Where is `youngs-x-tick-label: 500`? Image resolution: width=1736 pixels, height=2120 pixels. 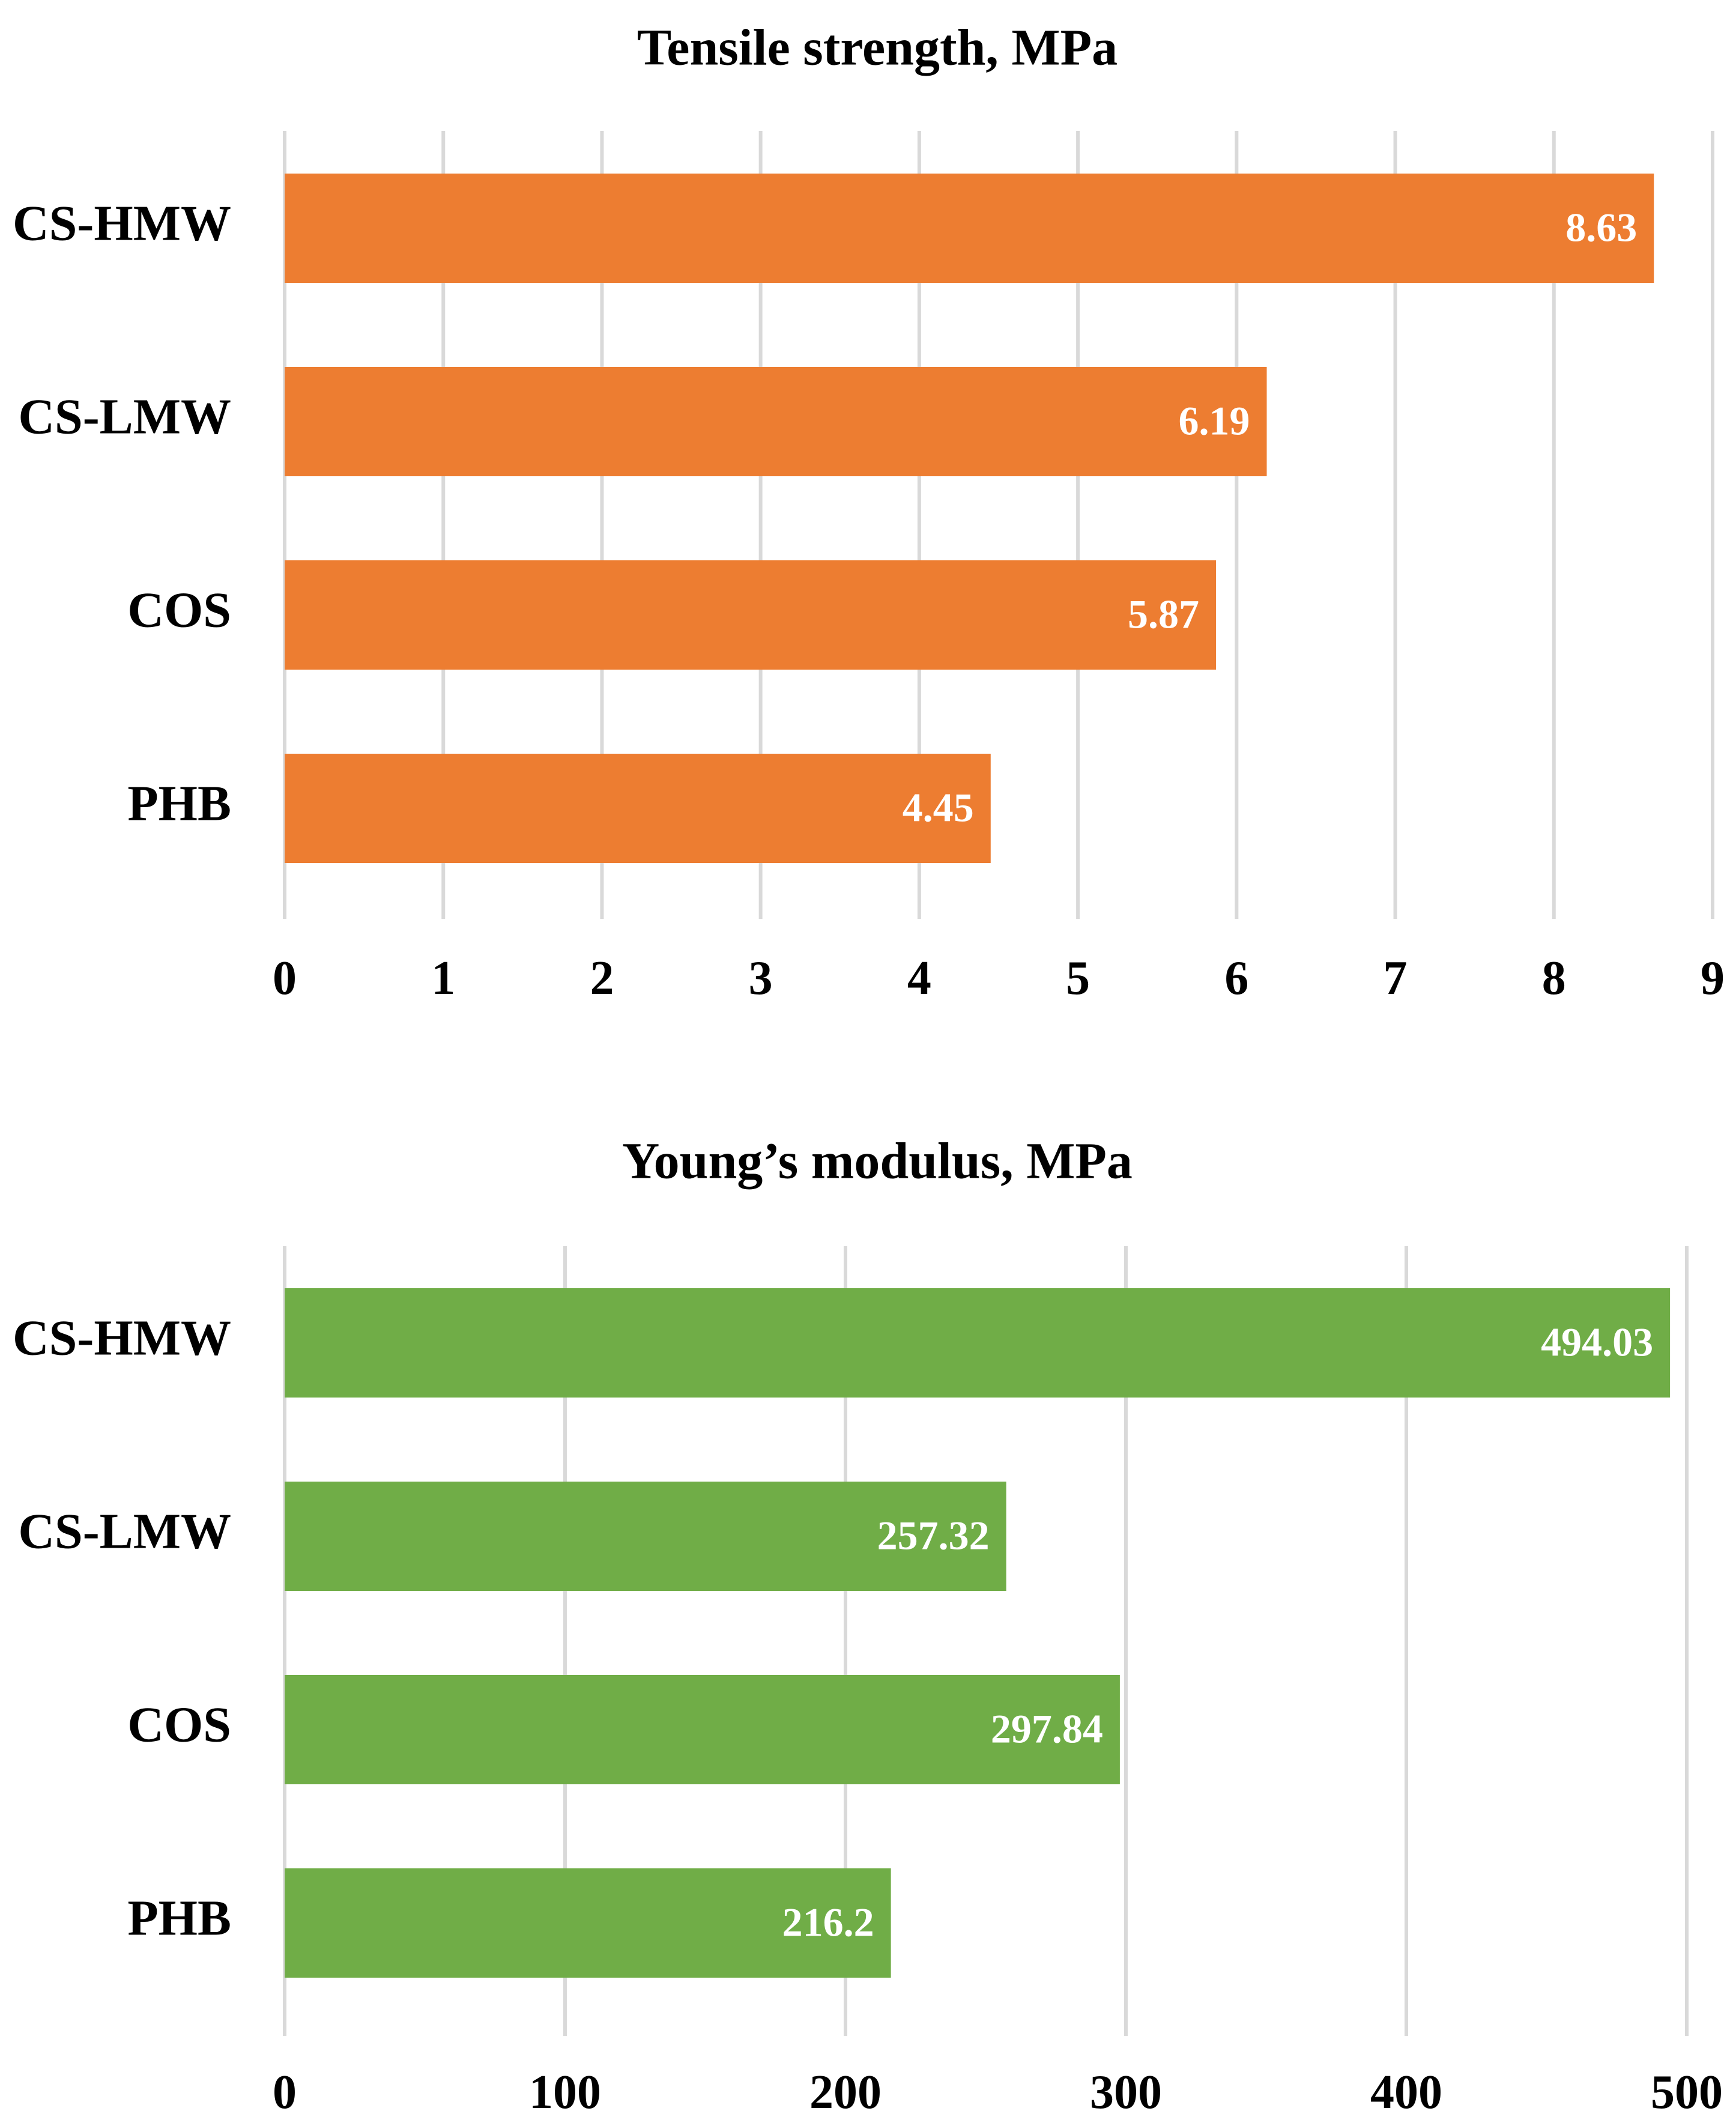
youngs-x-tick-label: 500 is located at coordinates (1687, 2092).